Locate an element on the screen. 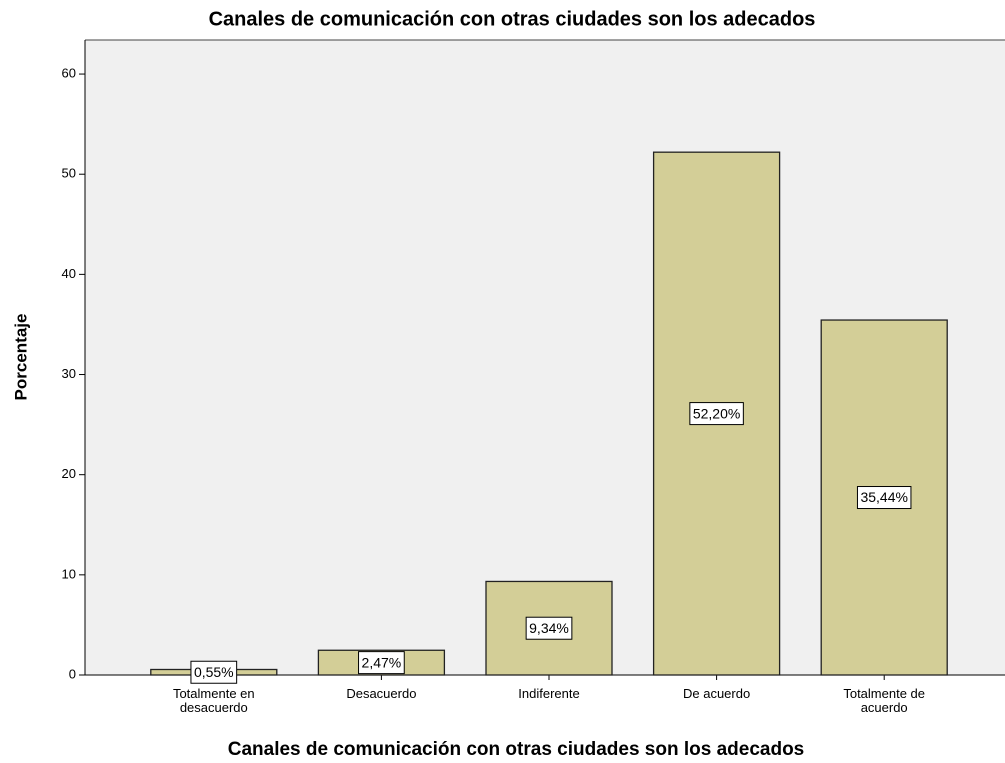 Image resolution: width=1005 pixels, height=763 pixels. x-tick-label: Desacuerdo is located at coordinates (381, 693).